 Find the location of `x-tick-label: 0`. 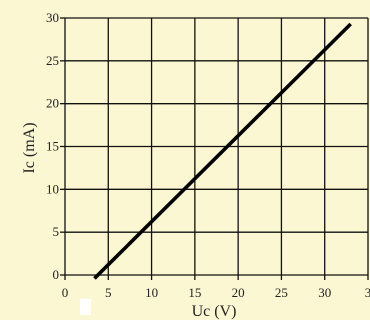

x-tick-label: 0 is located at coordinates (65, 292).